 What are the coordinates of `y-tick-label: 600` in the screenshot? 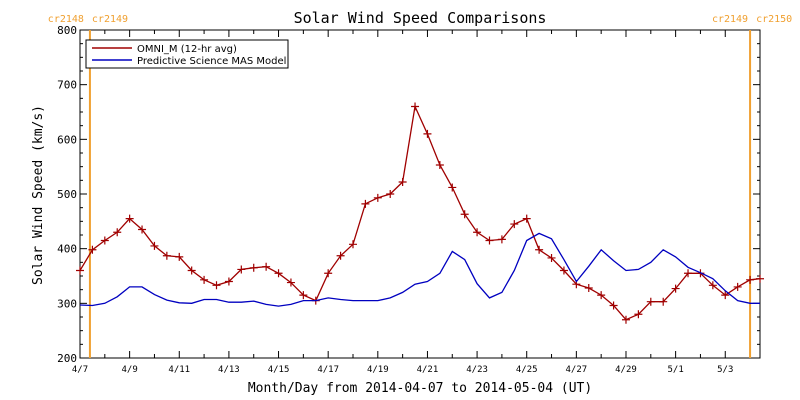 It's located at (67, 139).